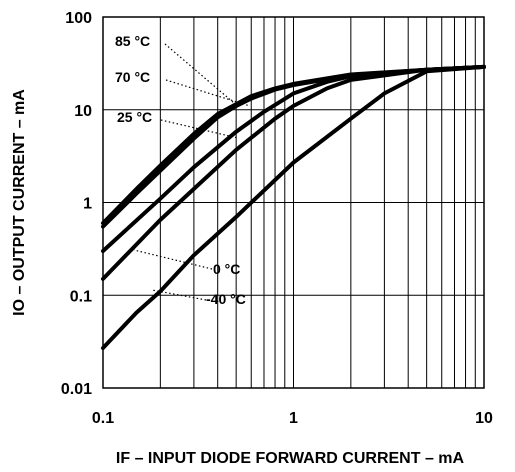  Describe the element at coordinates (78, 18) in the screenshot. I see `y-tick-label: 100` at that location.